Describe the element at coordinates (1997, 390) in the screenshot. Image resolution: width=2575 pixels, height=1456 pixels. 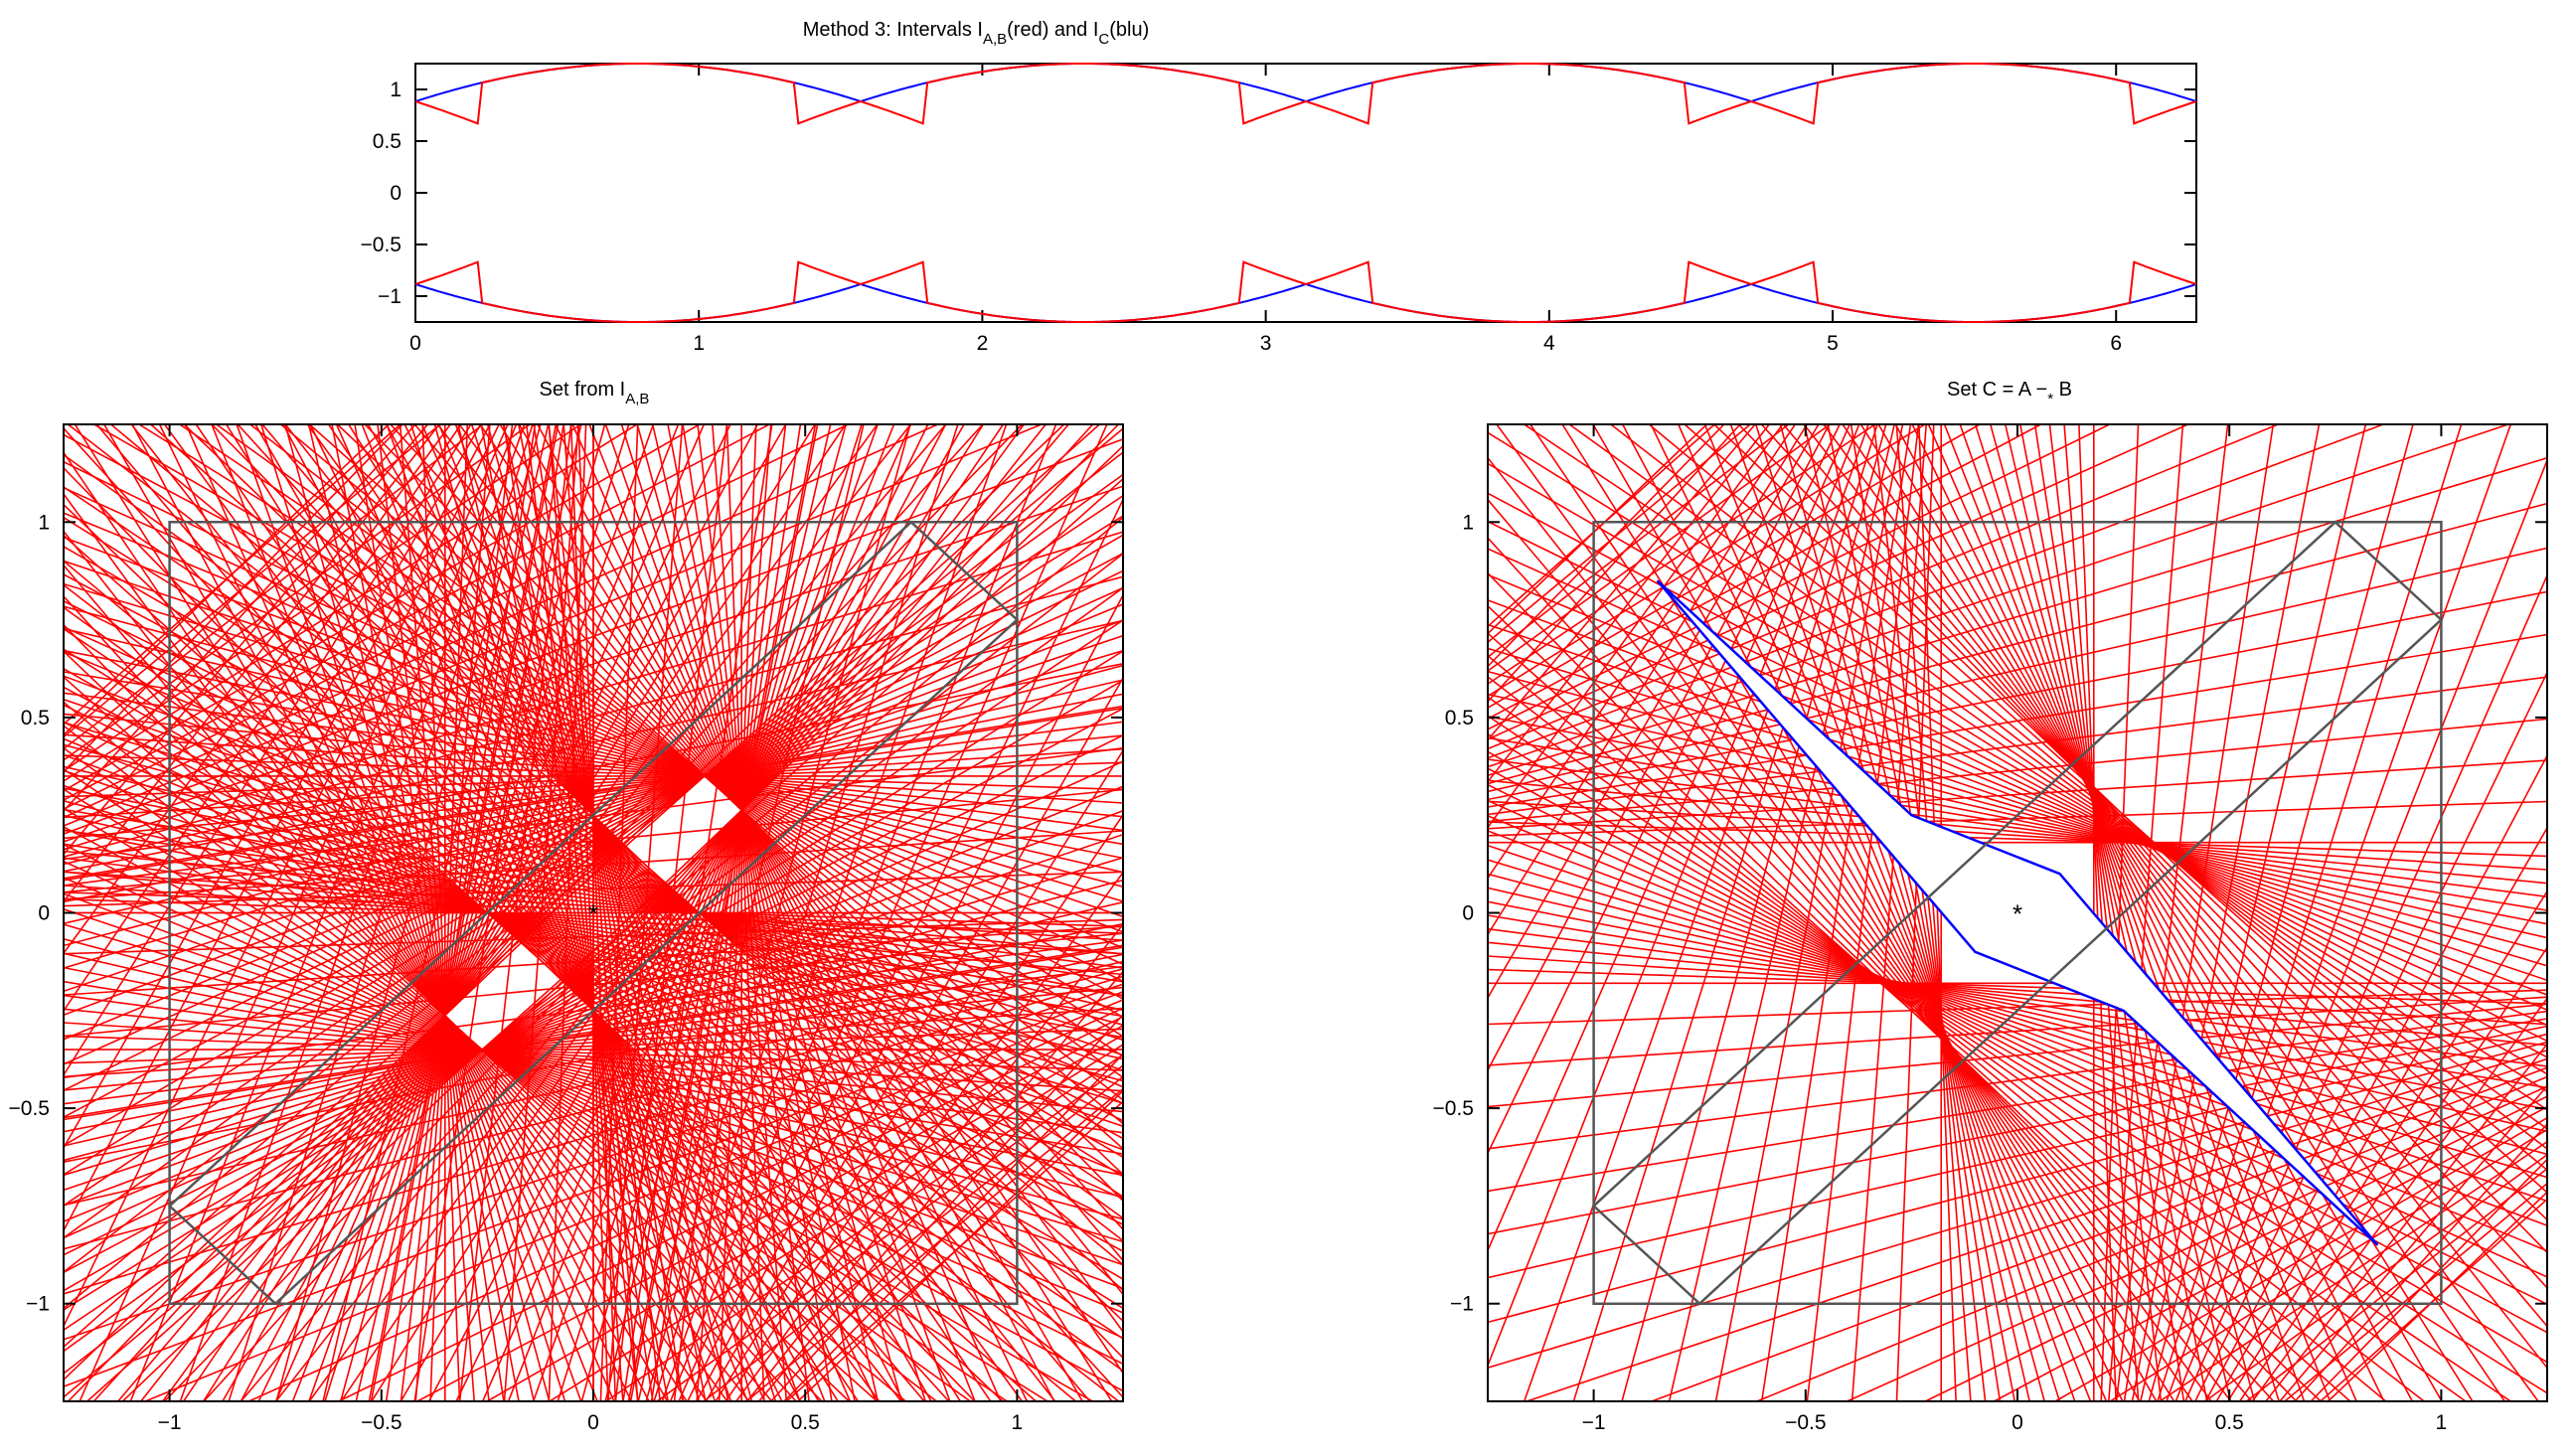
I see `right-title-a: Set C = A −` at that location.